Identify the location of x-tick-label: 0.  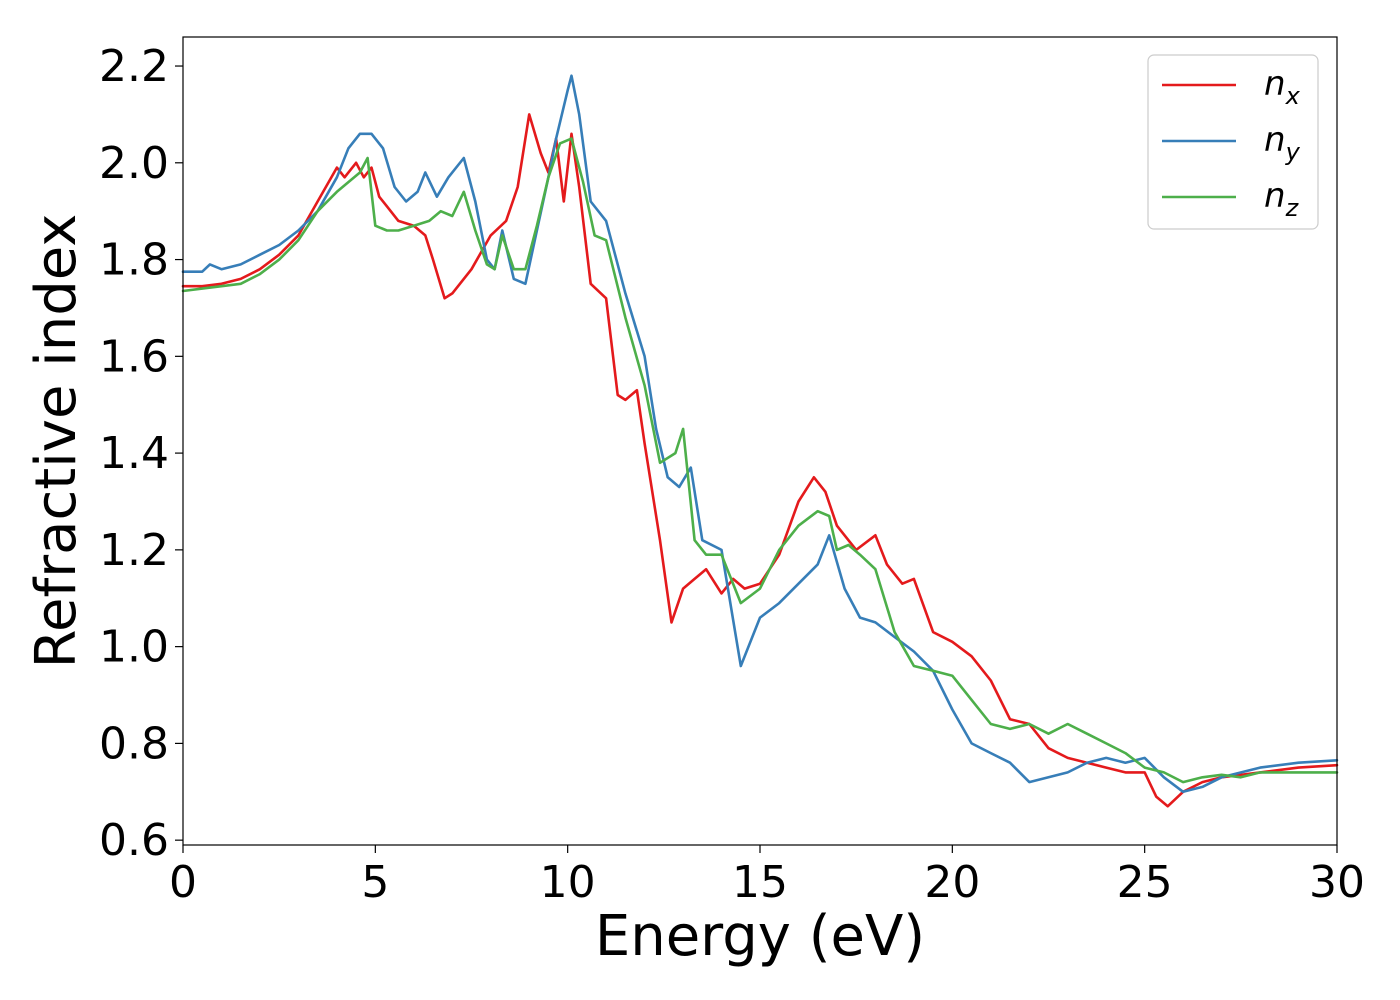
(183, 882).